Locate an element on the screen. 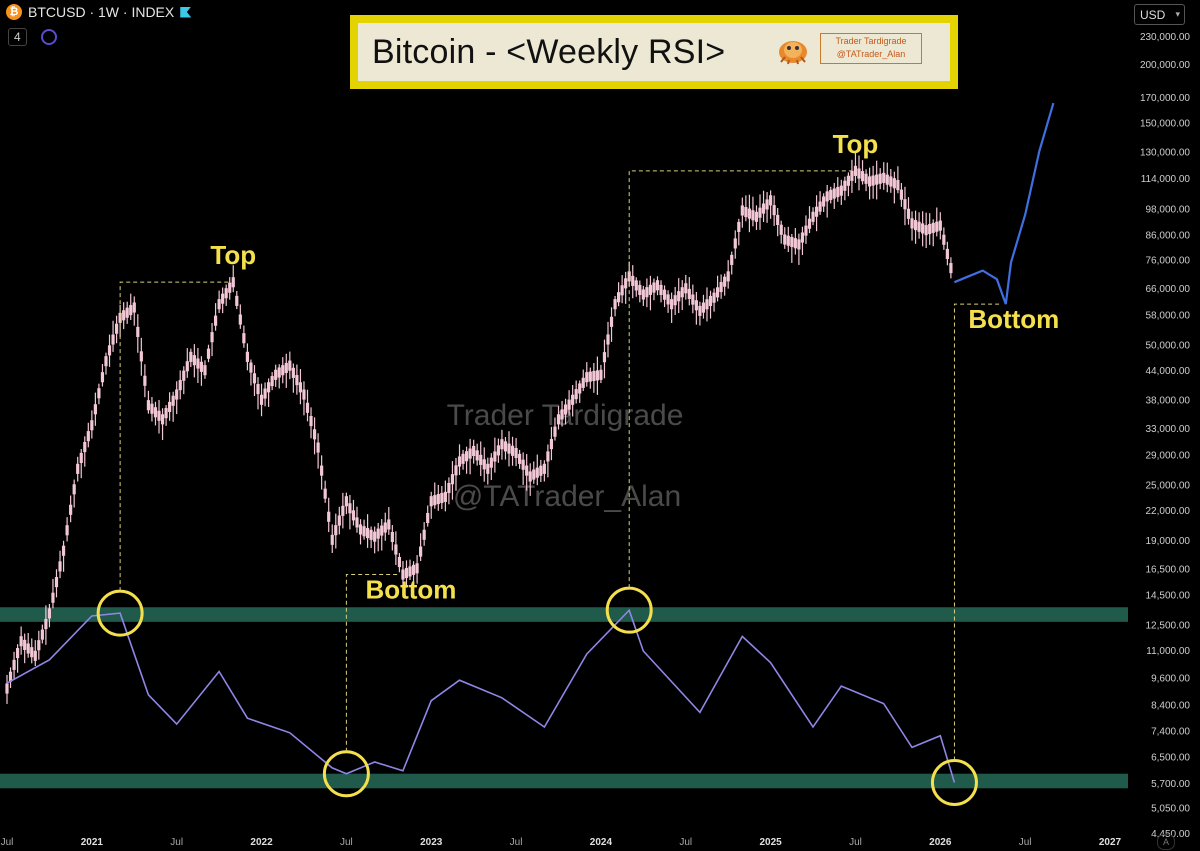 The image size is (1200, 851). bitcoin-icon: ₿ is located at coordinates (14, 12).